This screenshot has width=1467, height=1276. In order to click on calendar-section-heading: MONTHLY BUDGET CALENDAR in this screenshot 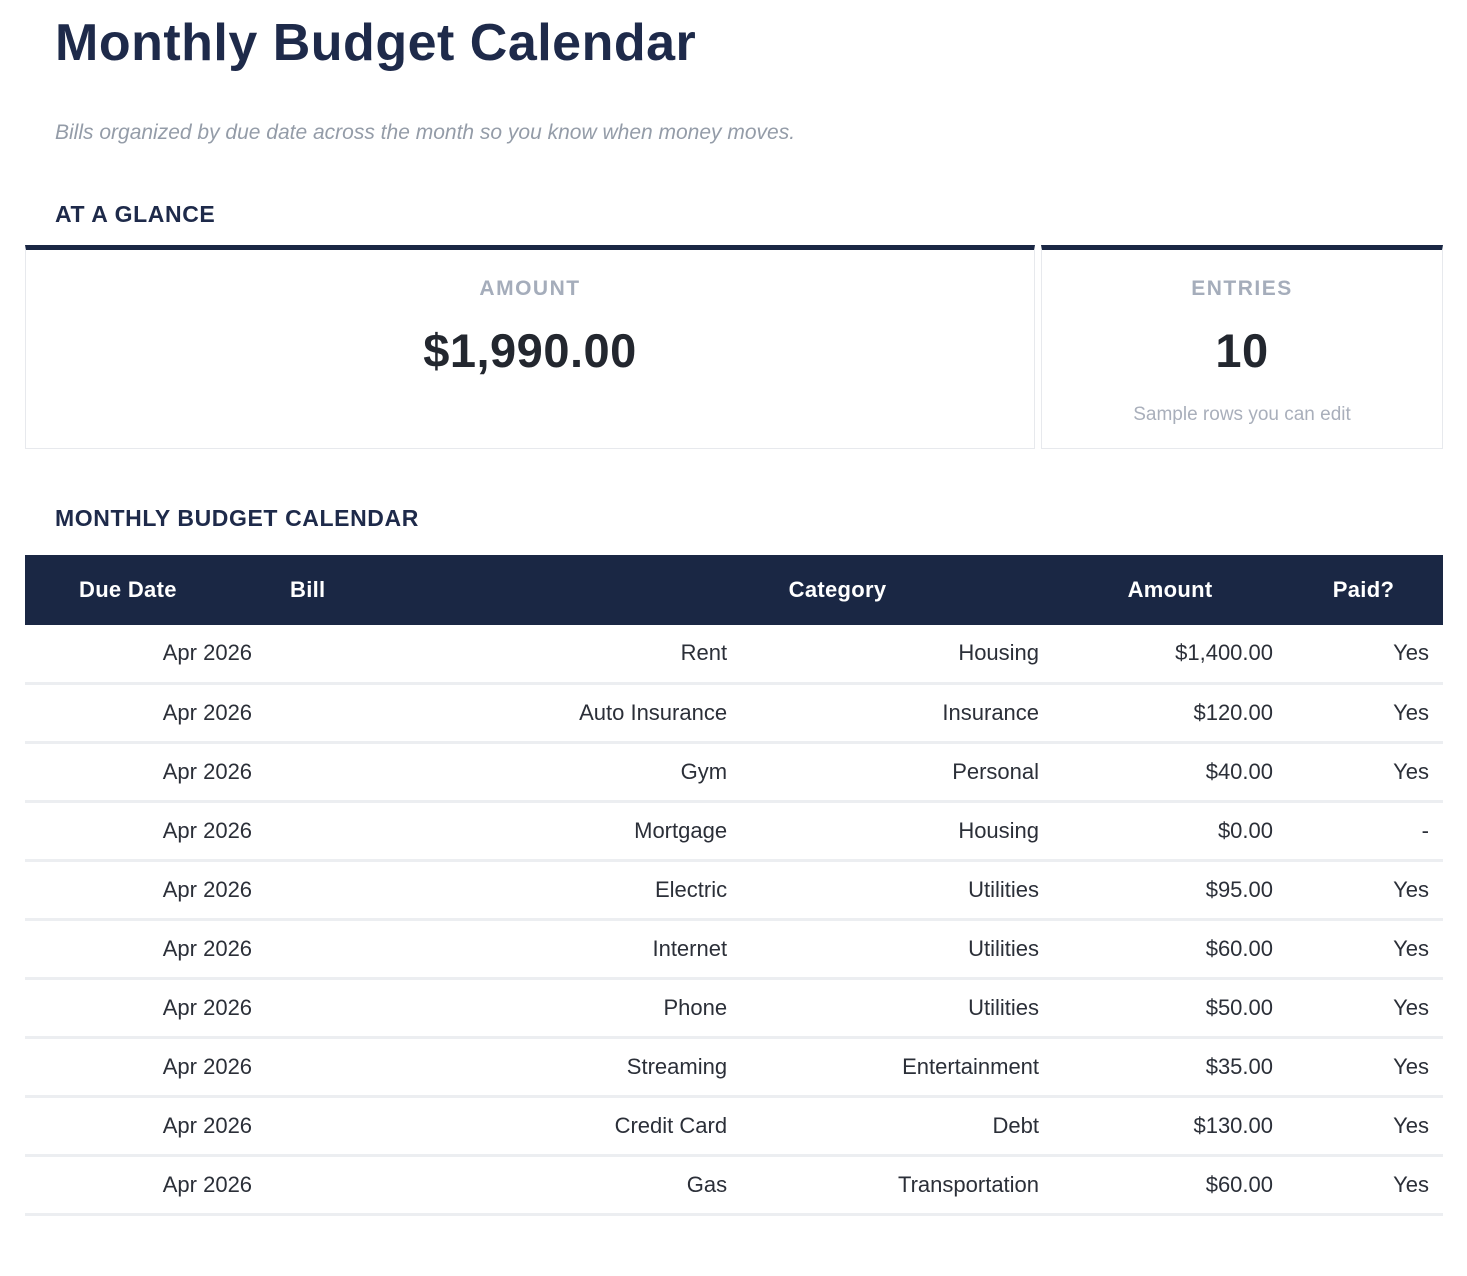, I will do `click(237, 517)`.